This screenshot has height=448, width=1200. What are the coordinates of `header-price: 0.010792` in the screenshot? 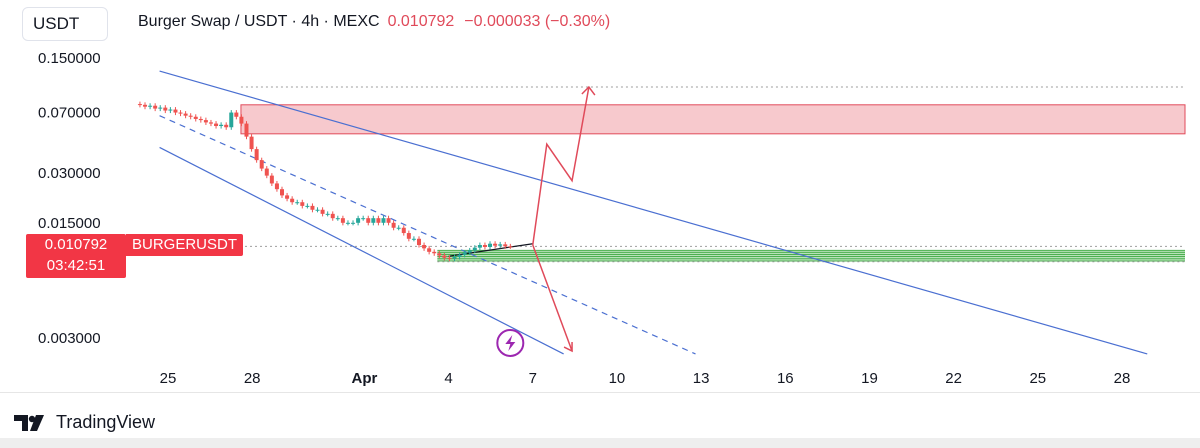 It's located at (421, 21).